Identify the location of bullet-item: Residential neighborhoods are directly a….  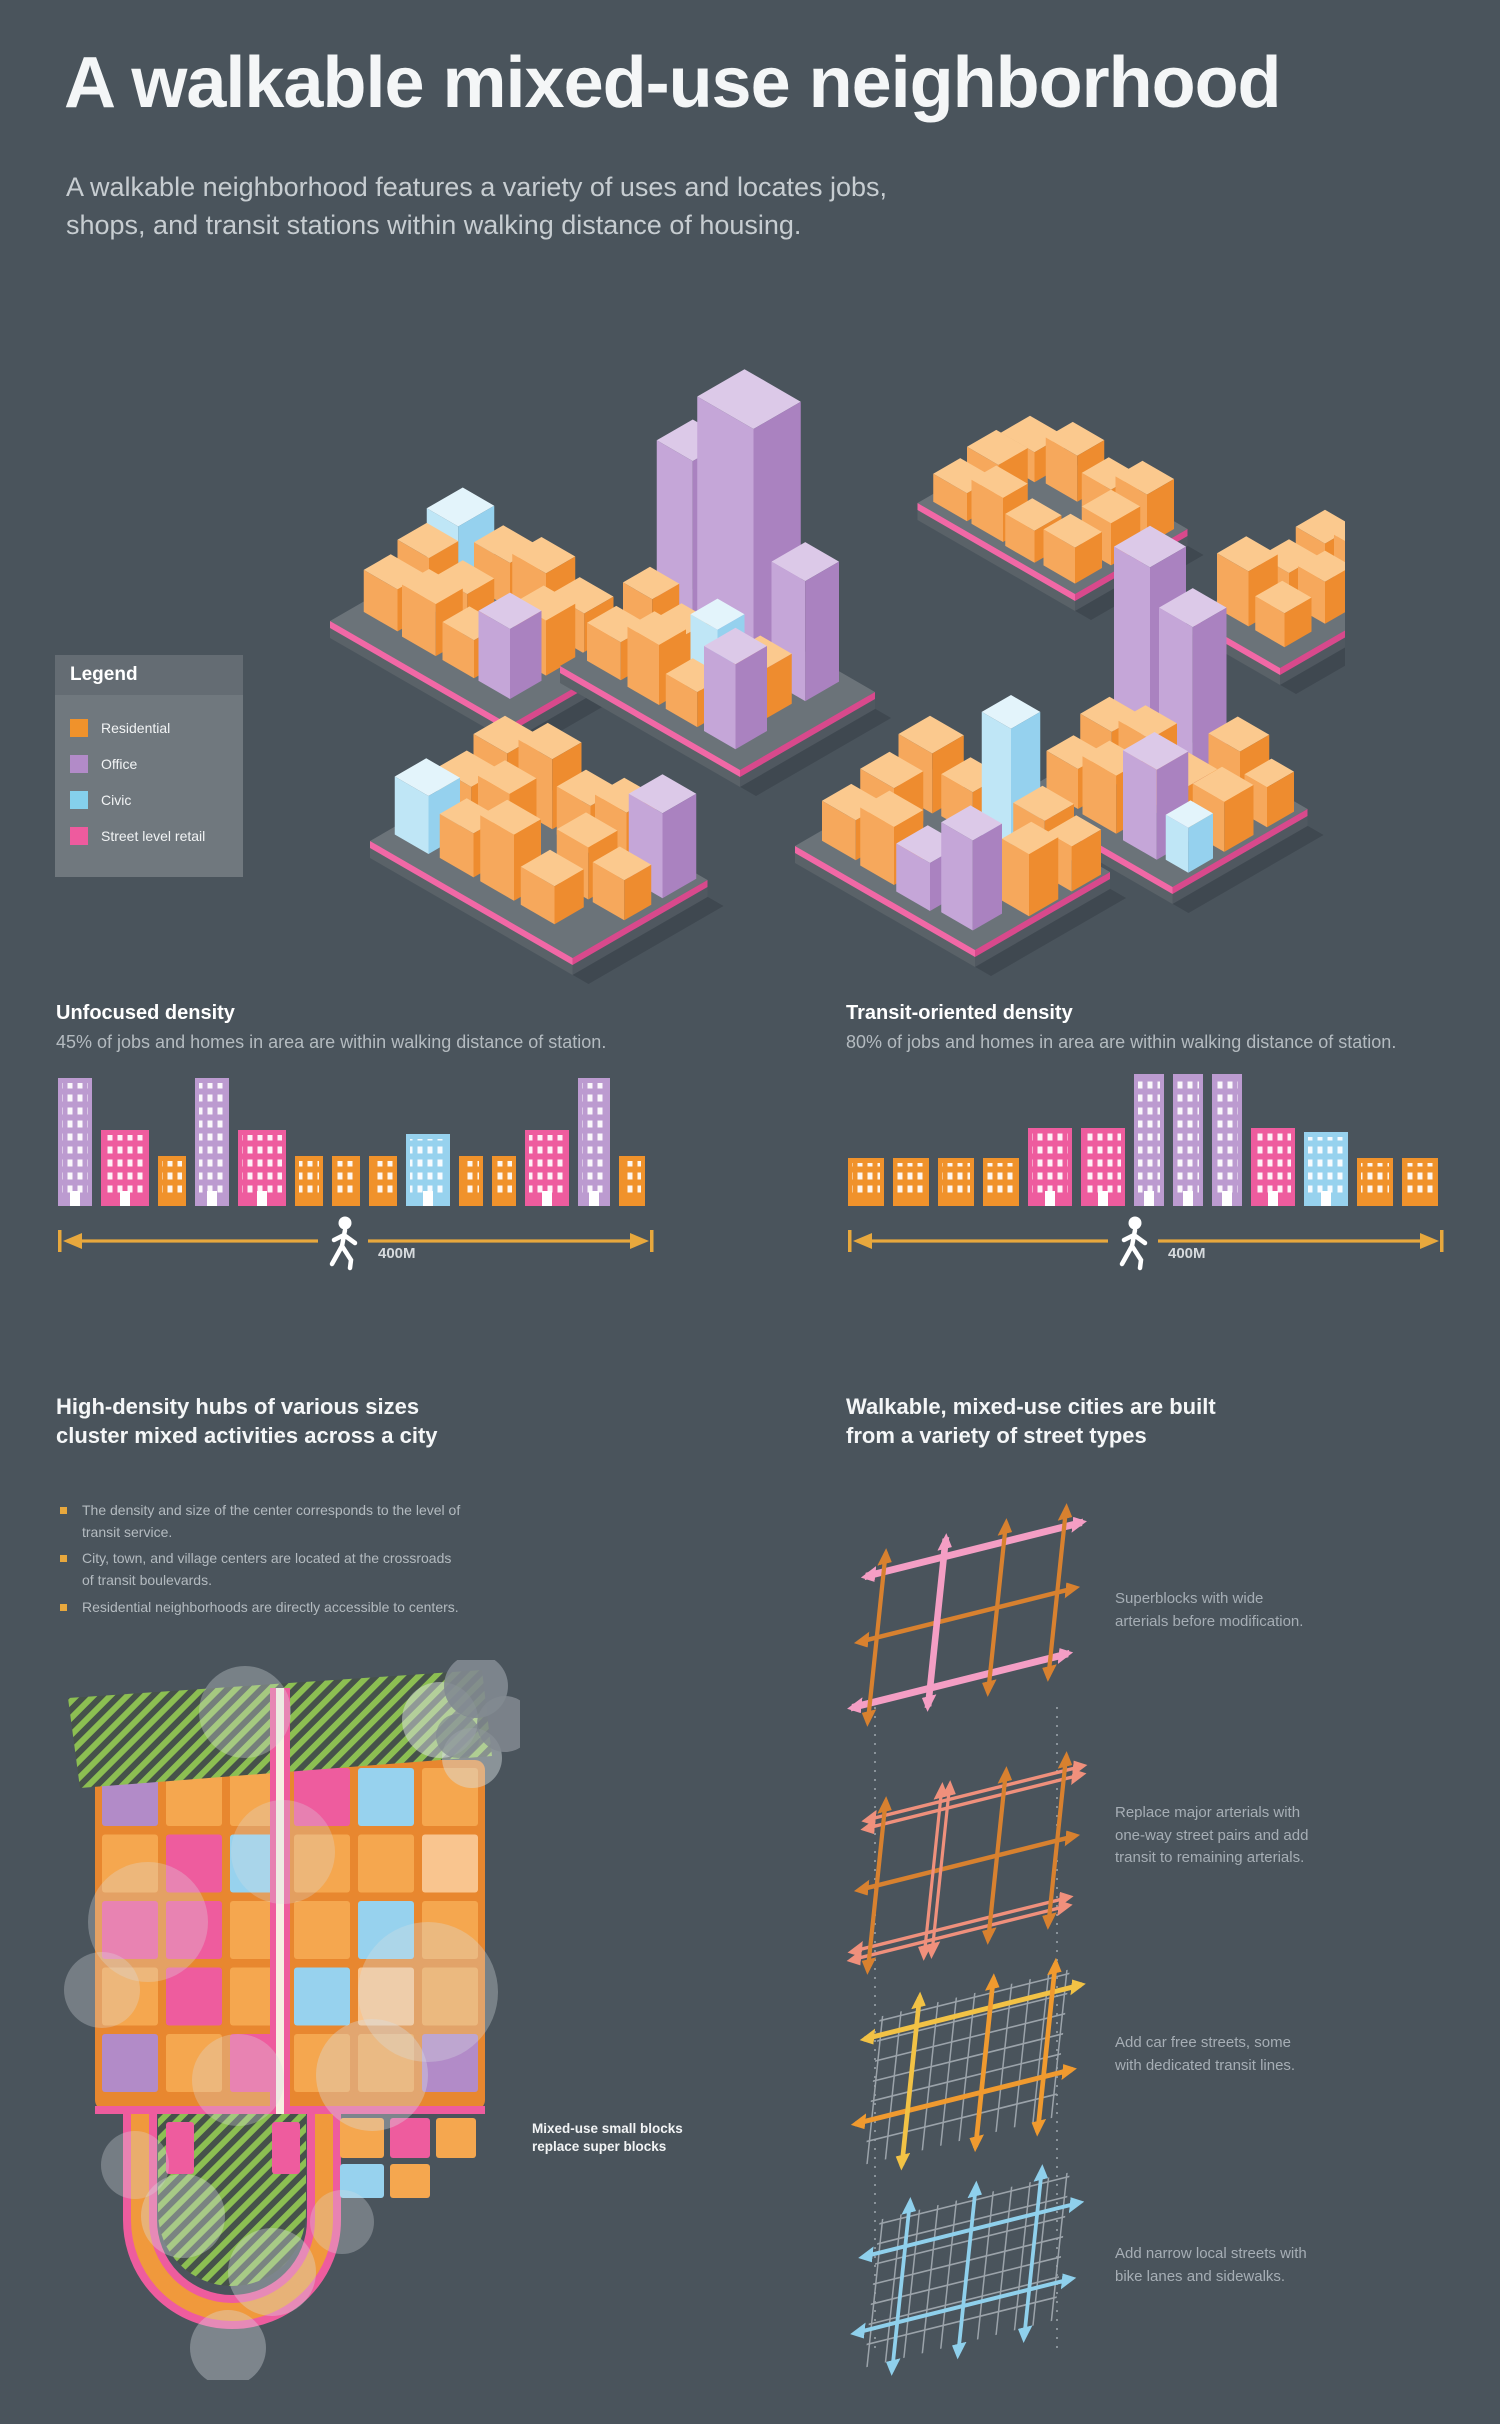
(340, 1608).